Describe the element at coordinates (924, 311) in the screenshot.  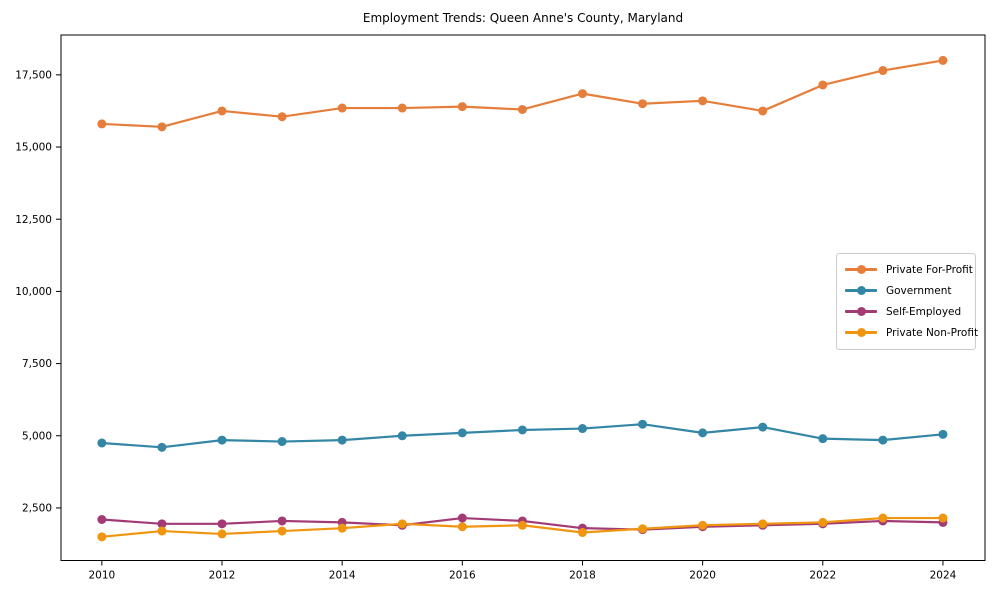
I see `legend-label: Self-Employed` at that location.